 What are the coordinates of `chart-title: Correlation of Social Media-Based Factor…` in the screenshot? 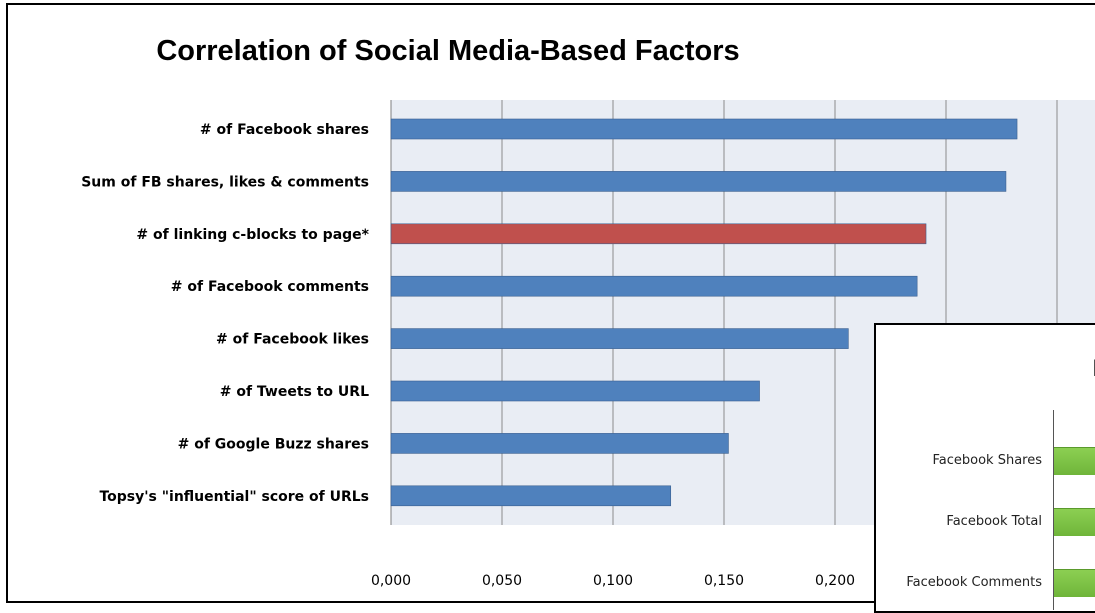 It's located at (448, 51).